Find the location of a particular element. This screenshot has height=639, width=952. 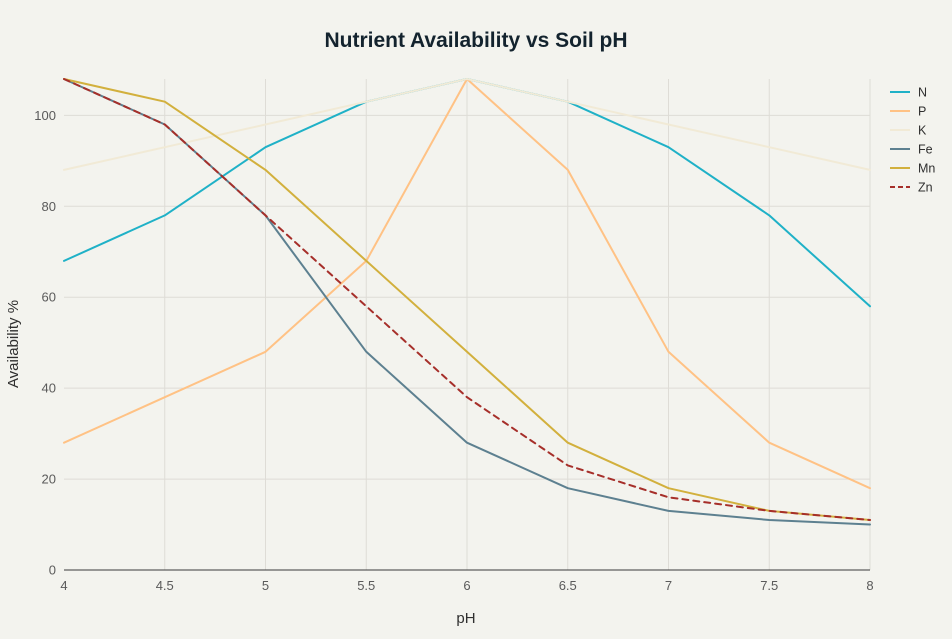

legend-label-fe: Fe is located at coordinates (925, 150).